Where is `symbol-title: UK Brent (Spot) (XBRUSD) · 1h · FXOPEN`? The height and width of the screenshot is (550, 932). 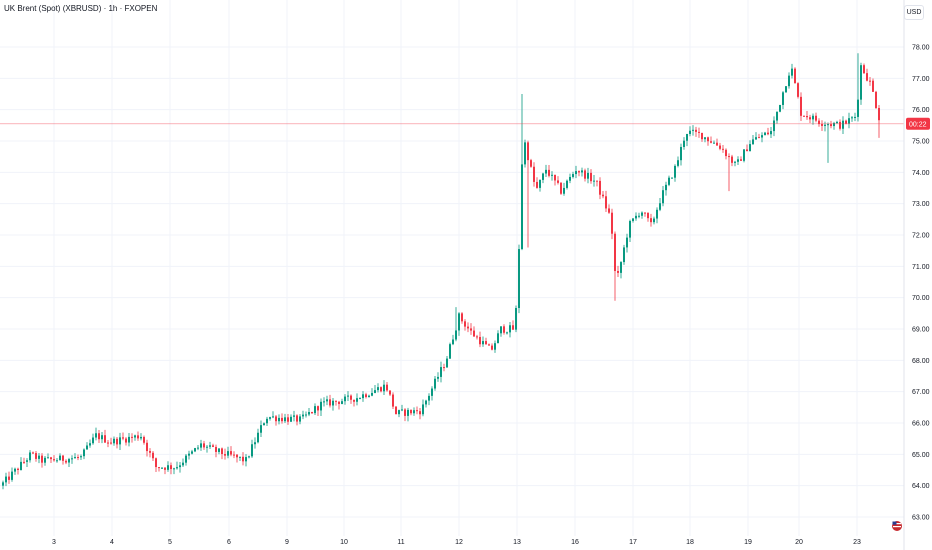
symbol-title: UK Brent (Spot) (XBRUSD) · 1h · FXOPEN is located at coordinates (81, 8).